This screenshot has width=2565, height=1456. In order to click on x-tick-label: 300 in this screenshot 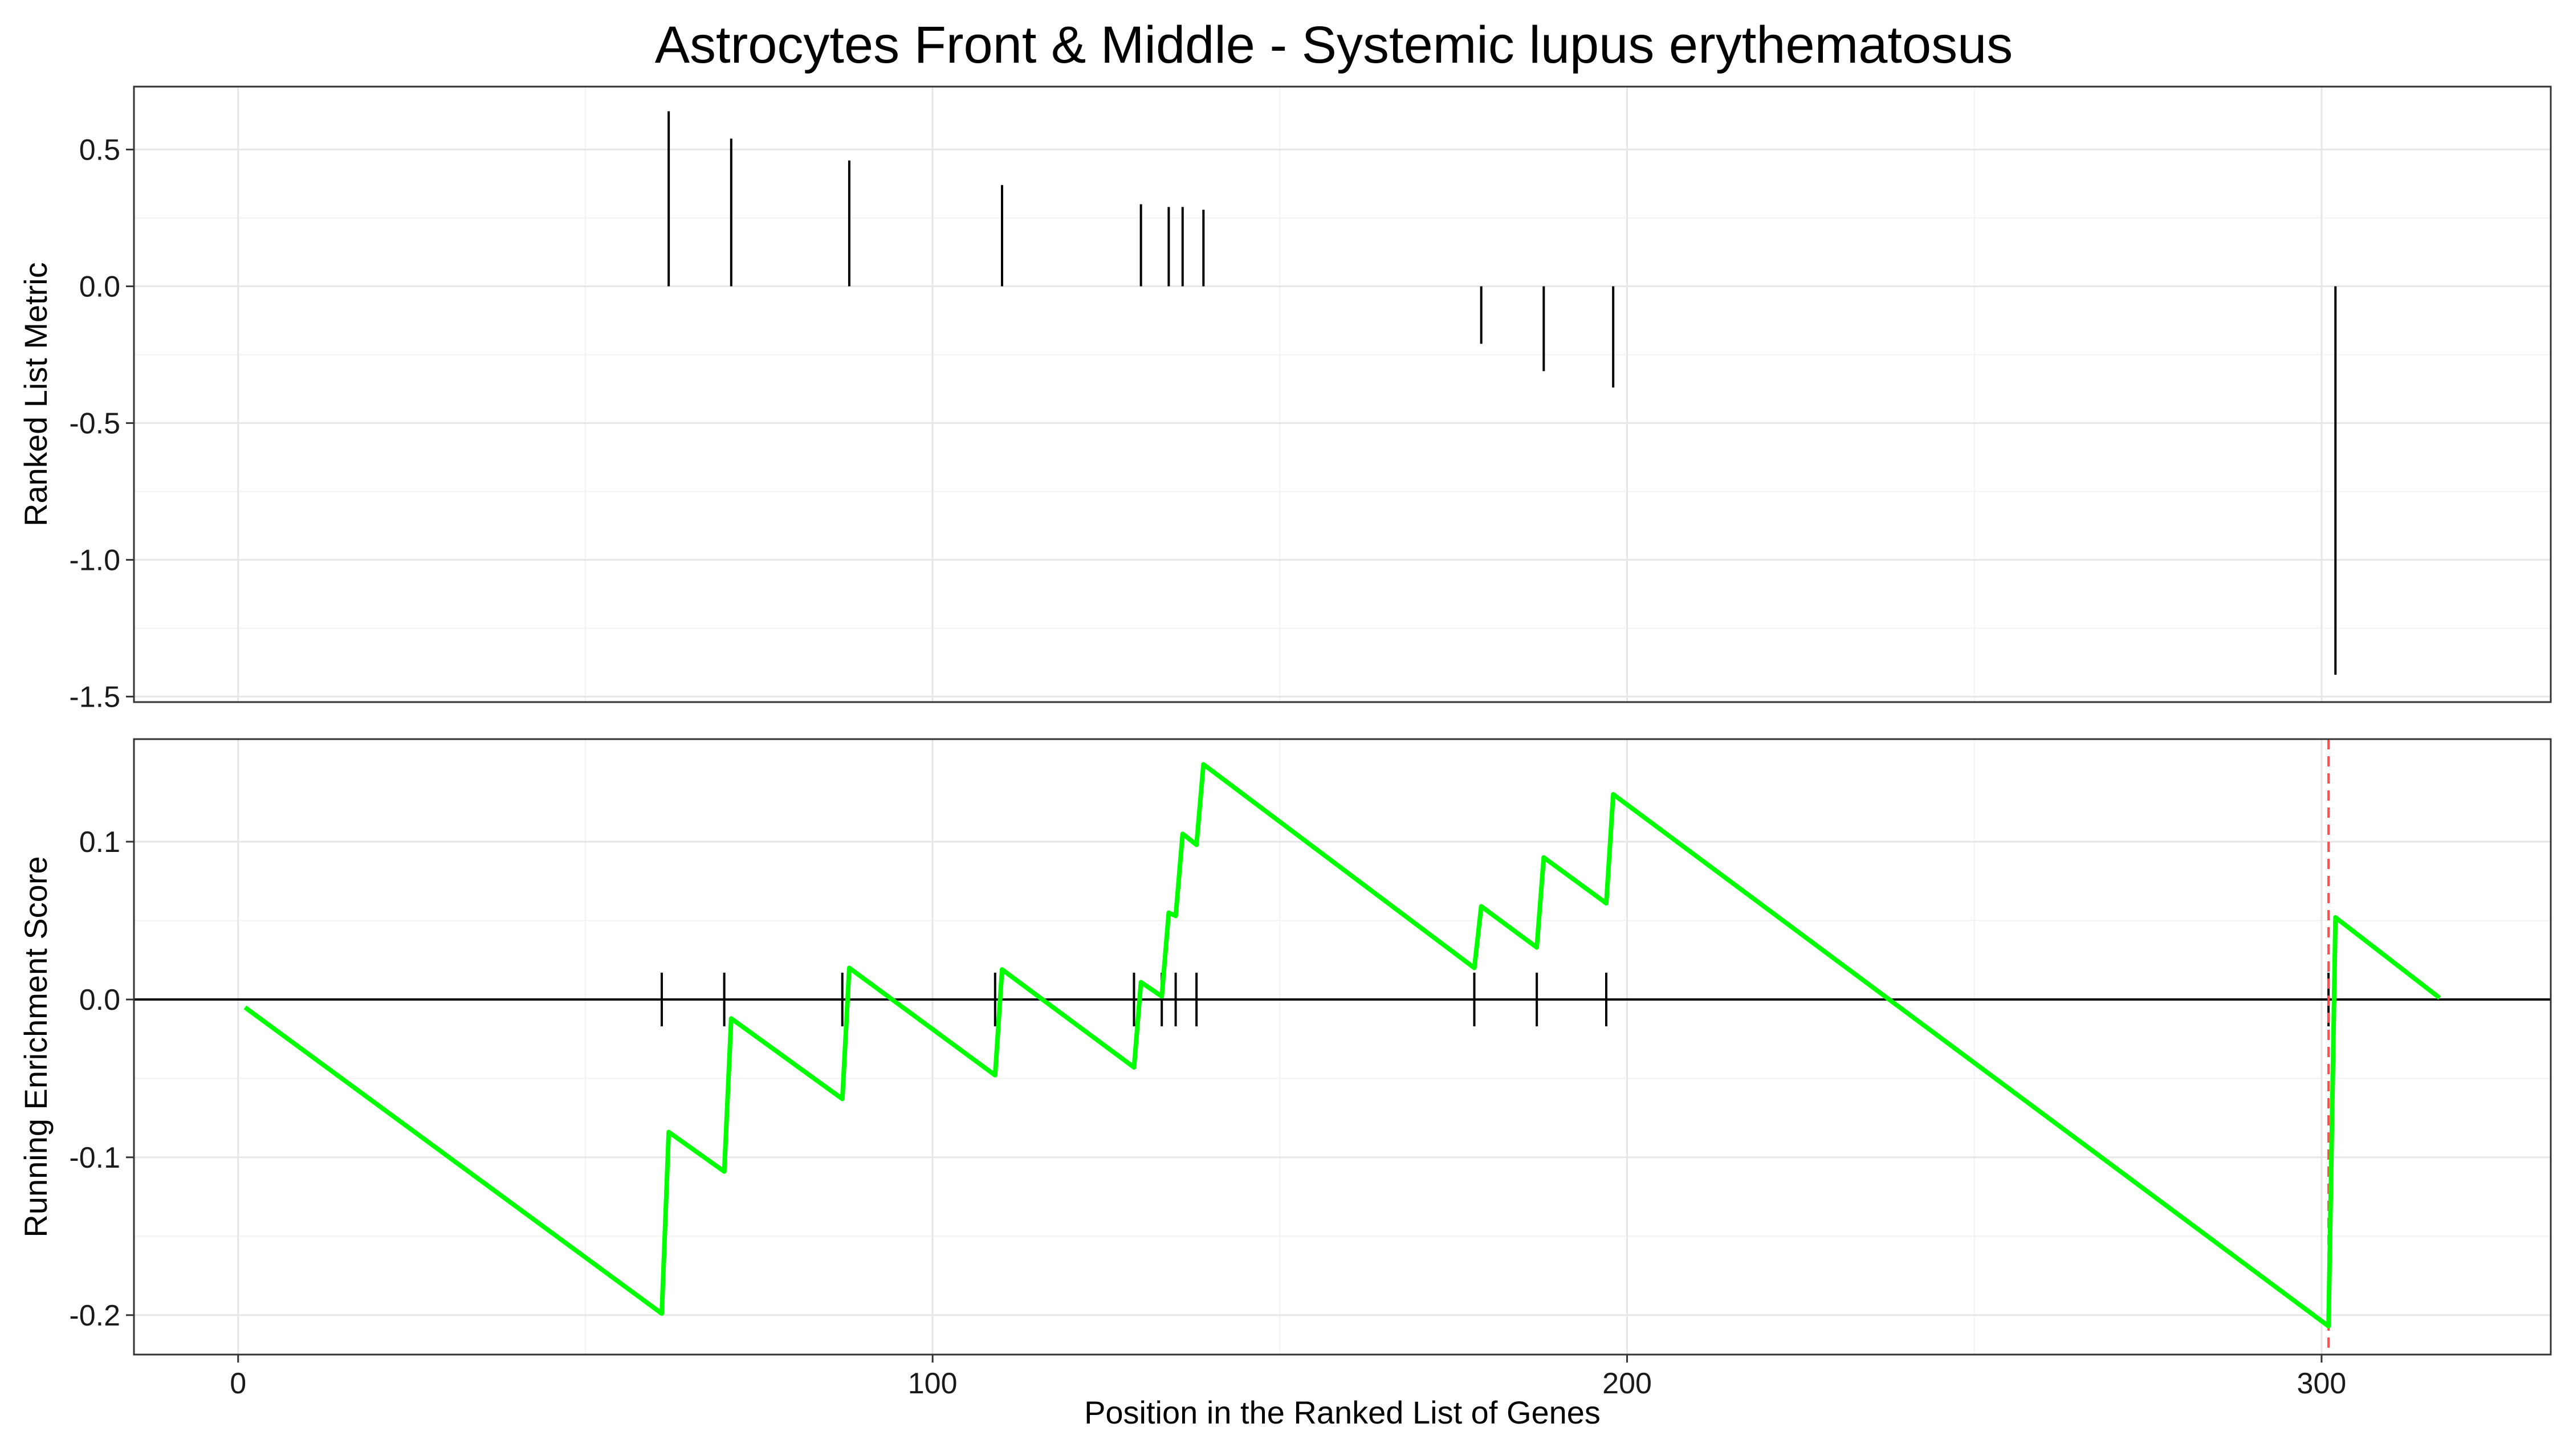, I will do `click(2322, 1383)`.